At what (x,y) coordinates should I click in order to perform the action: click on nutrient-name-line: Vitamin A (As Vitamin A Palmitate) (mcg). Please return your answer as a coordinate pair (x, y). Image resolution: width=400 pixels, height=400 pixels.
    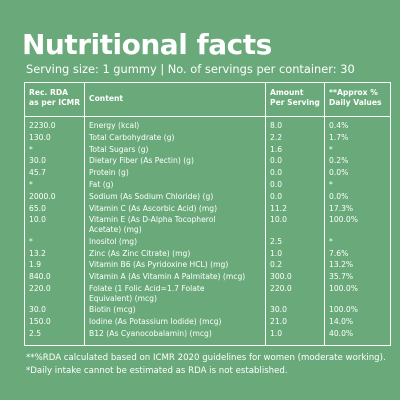
    Looking at the image, I should click on (167, 277).